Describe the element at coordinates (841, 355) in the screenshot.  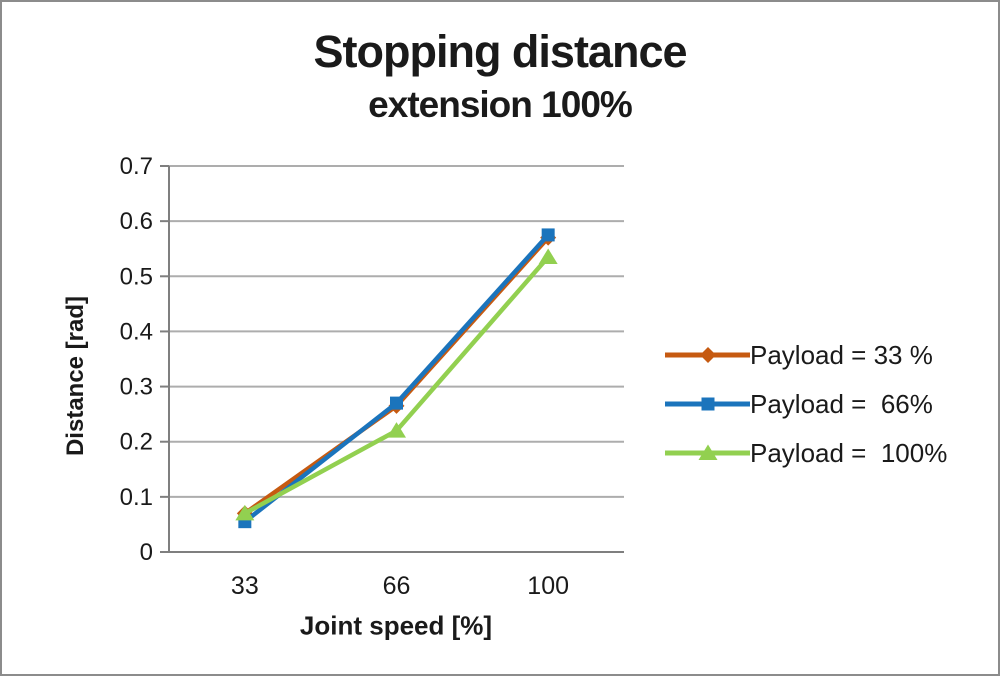
I see `legend-label-payload-33: Payload = 33 %` at that location.